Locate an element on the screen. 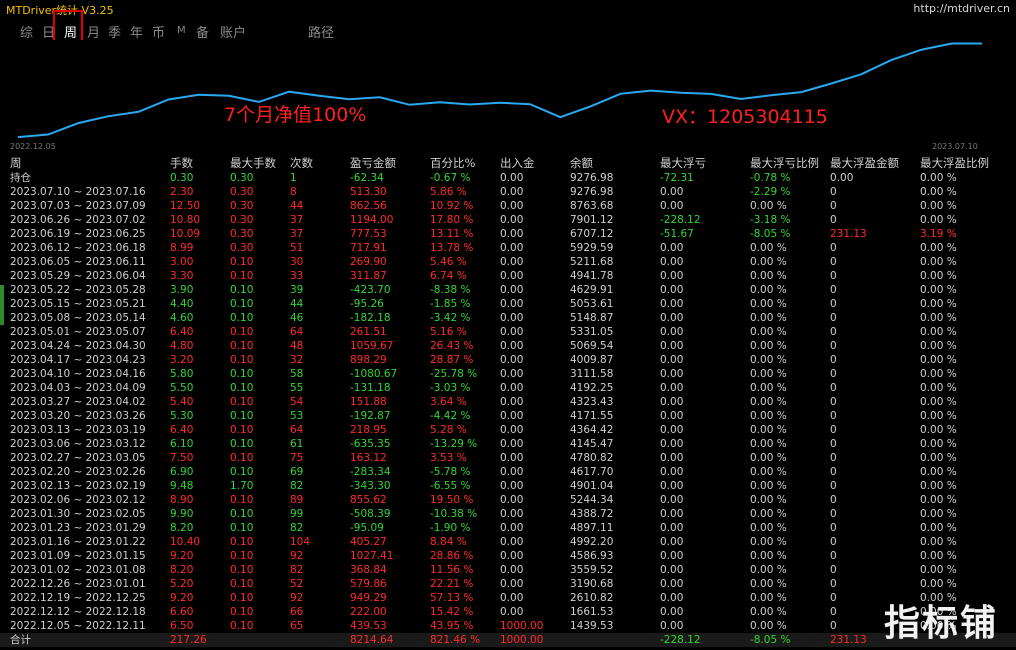  cell-pct: 5.16 % is located at coordinates (448, 332).